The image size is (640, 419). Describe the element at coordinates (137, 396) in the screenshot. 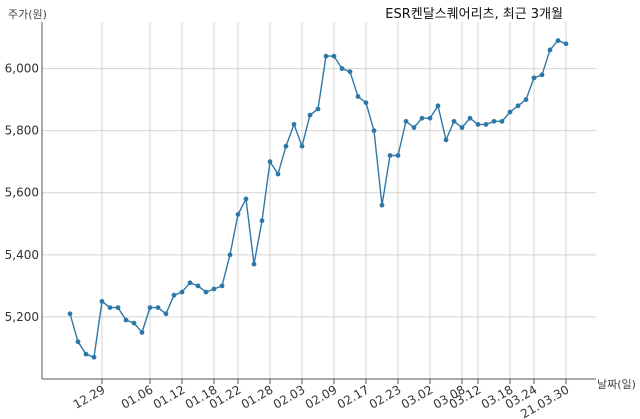

I see `x-tick-label: 01.06` at that location.